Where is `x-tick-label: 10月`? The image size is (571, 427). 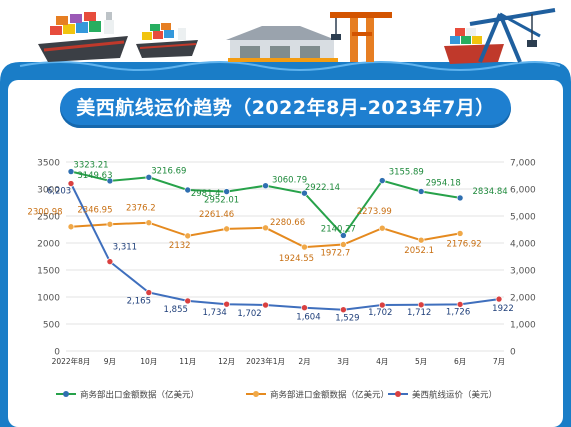 x-tick-label: 10月 is located at coordinates (148, 361).